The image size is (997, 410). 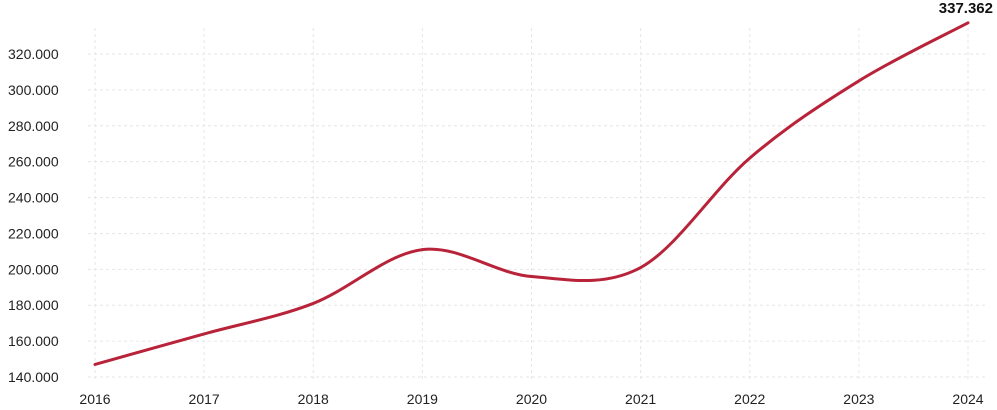 What do you see at coordinates (33, 269) in the screenshot?
I see `y-tick-label: 200.000` at bounding box center [33, 269].